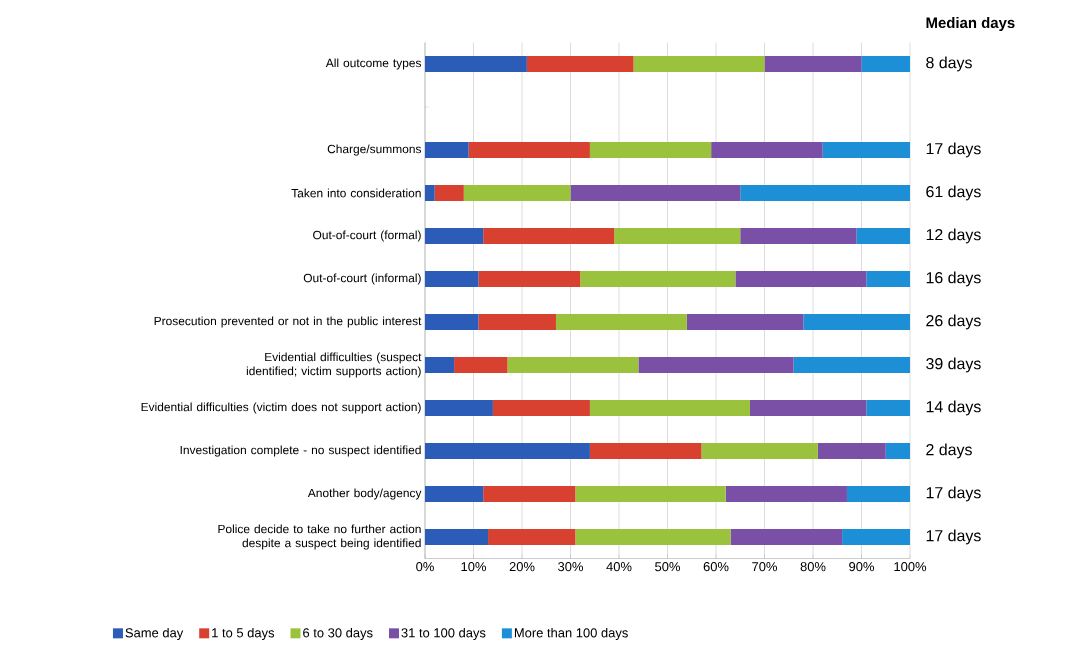 The height and width of the screenshot is (648, 1077). I want to click on legend-label: More than 100 days, so click(571, 633).